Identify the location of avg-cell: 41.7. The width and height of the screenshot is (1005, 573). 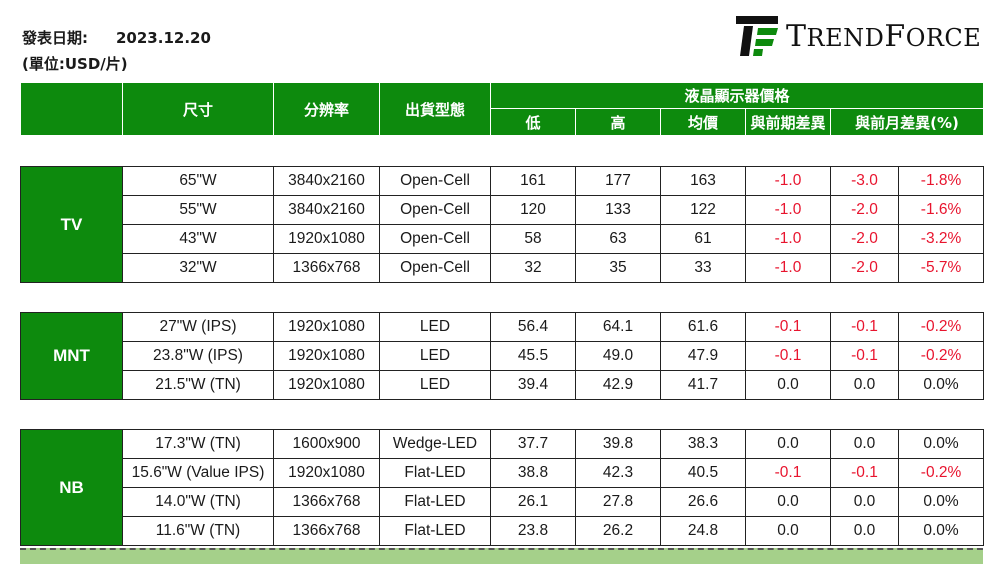
(703, 385).